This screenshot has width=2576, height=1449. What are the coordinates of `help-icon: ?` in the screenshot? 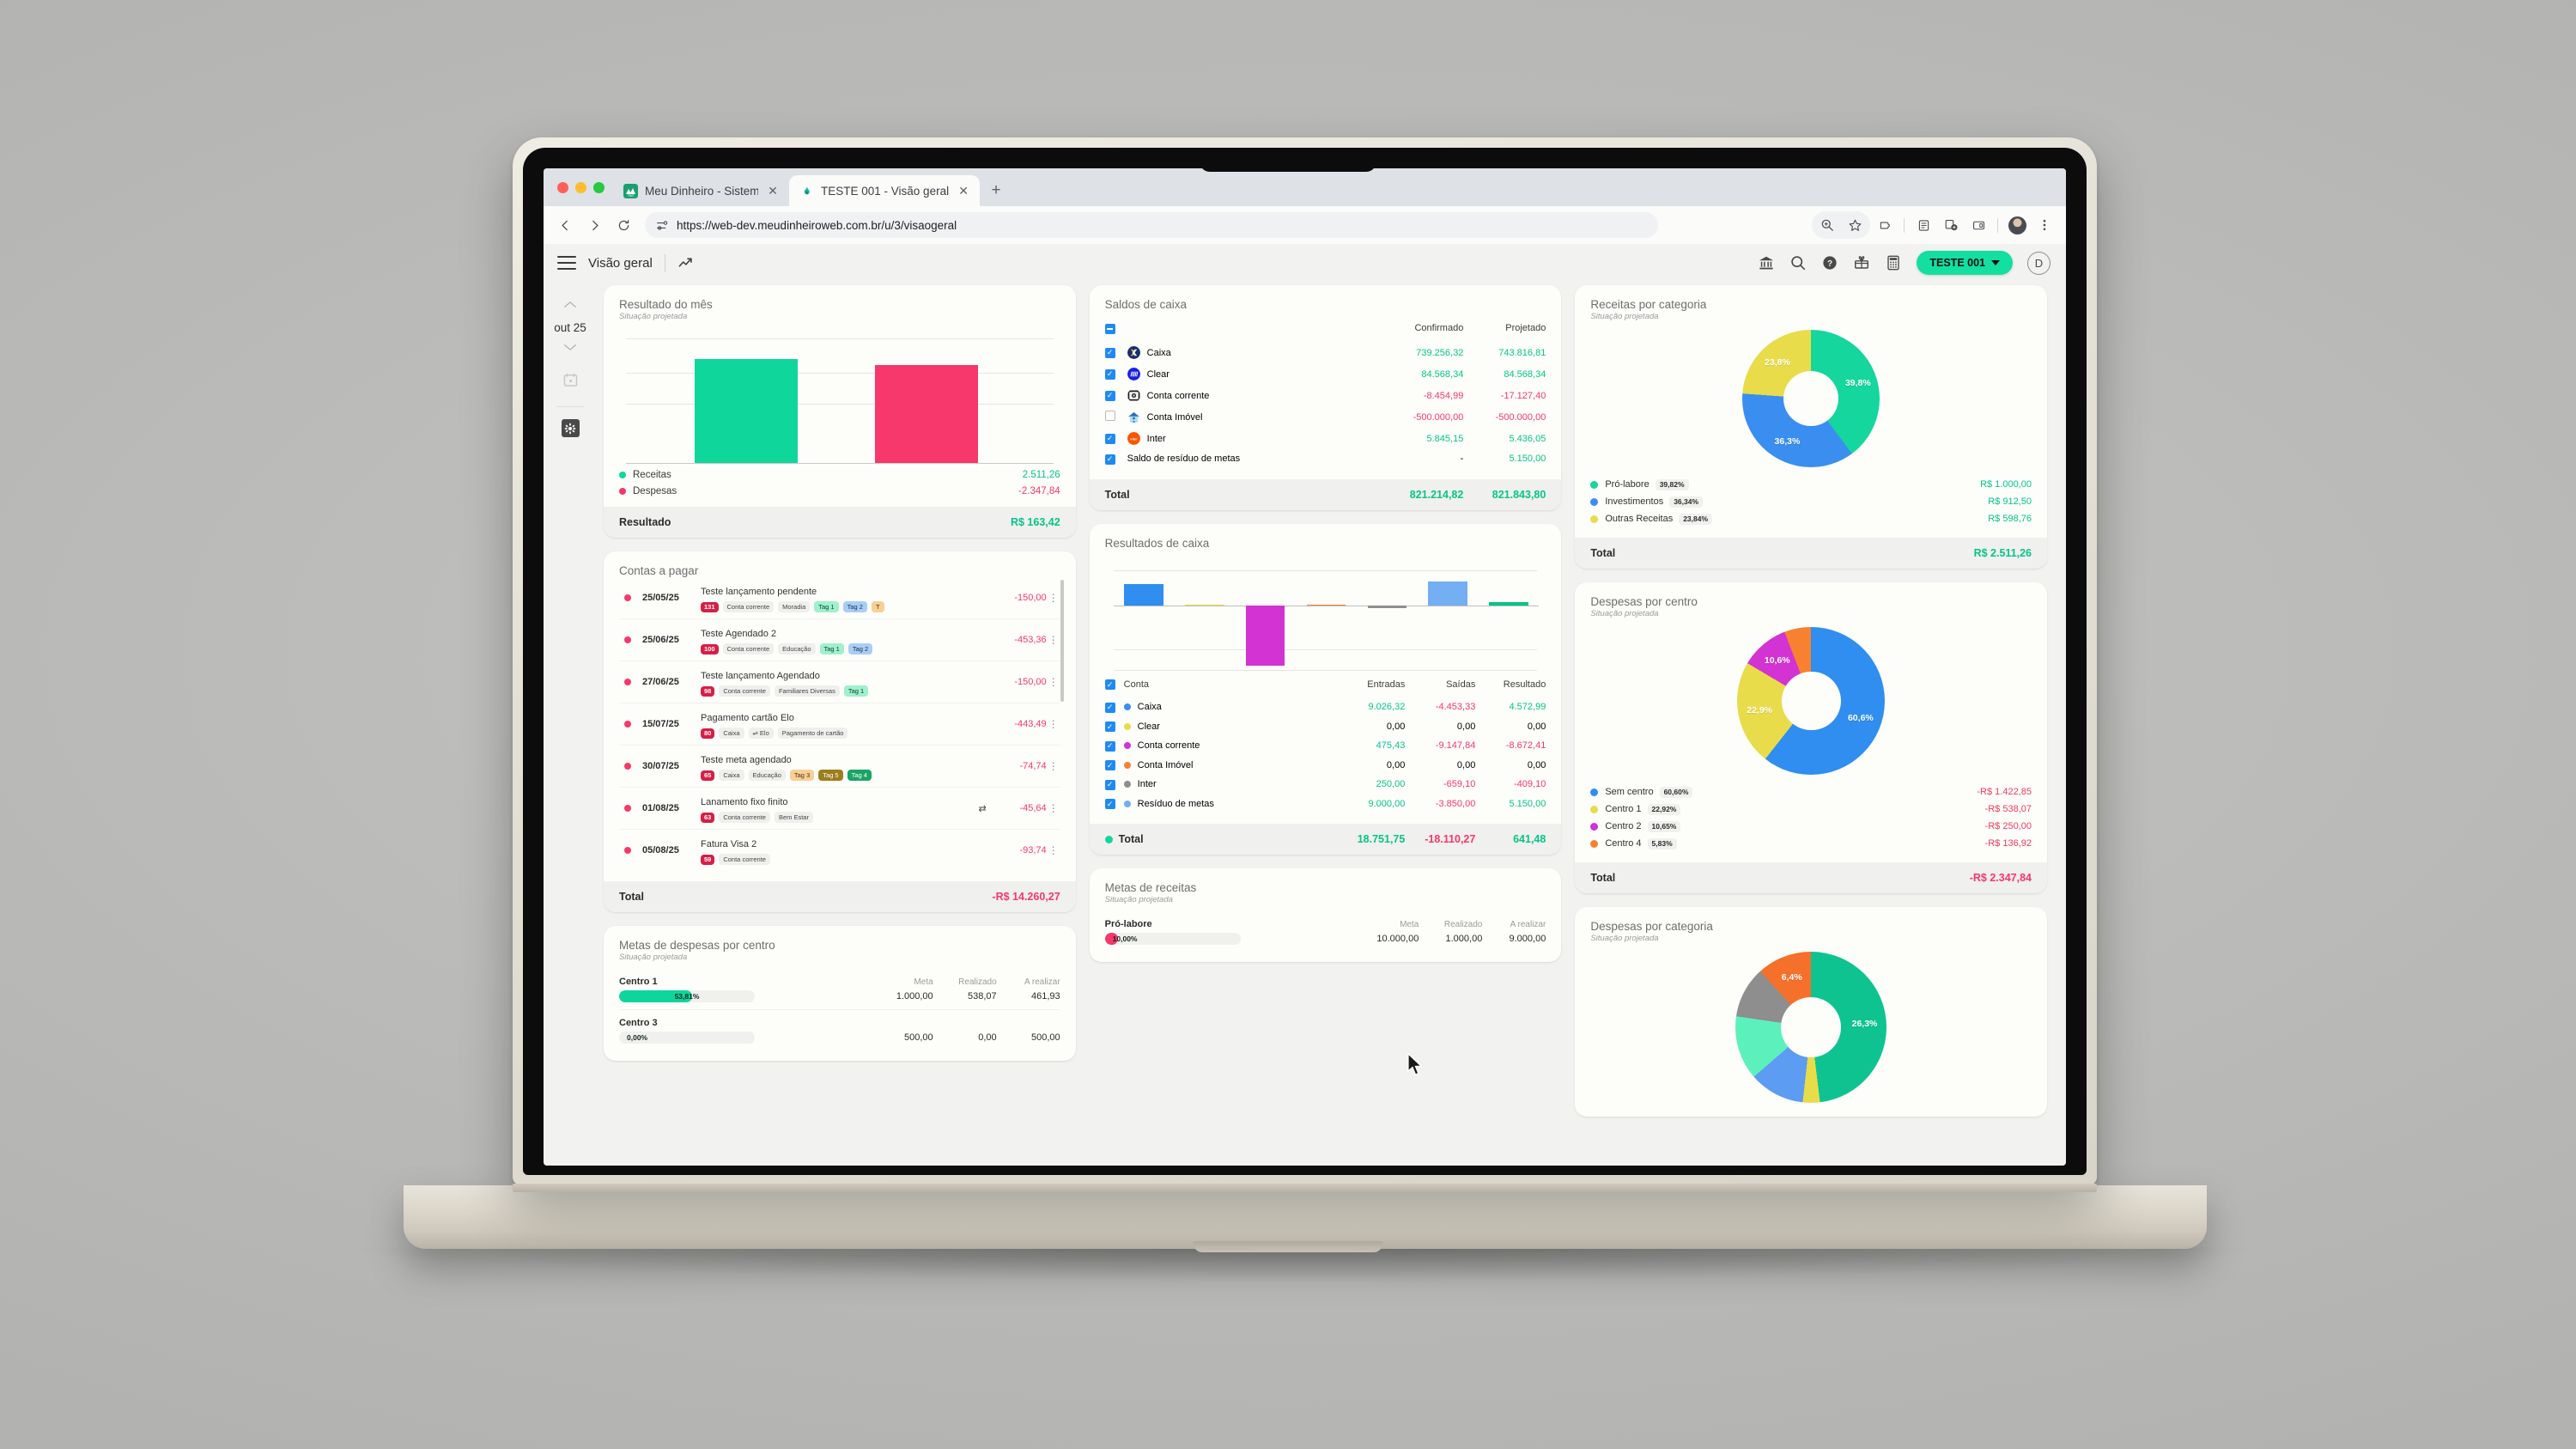 It's located at (1829, 262).